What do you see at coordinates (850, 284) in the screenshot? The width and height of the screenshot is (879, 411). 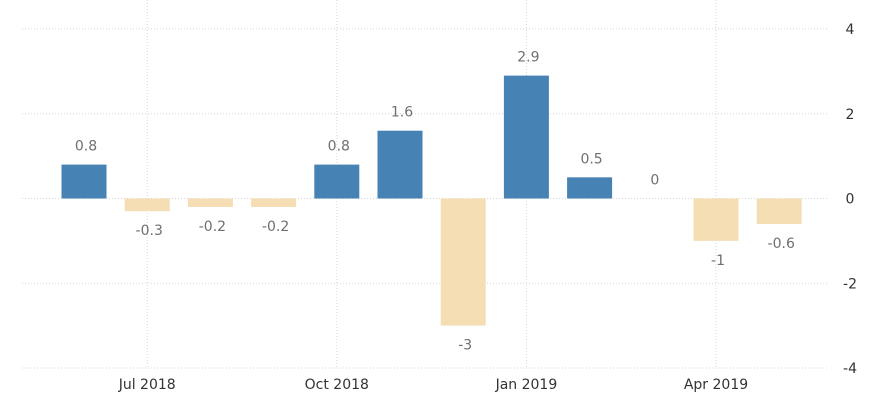 I see `y-tick-label: -2` at bounding box center [850, 284].